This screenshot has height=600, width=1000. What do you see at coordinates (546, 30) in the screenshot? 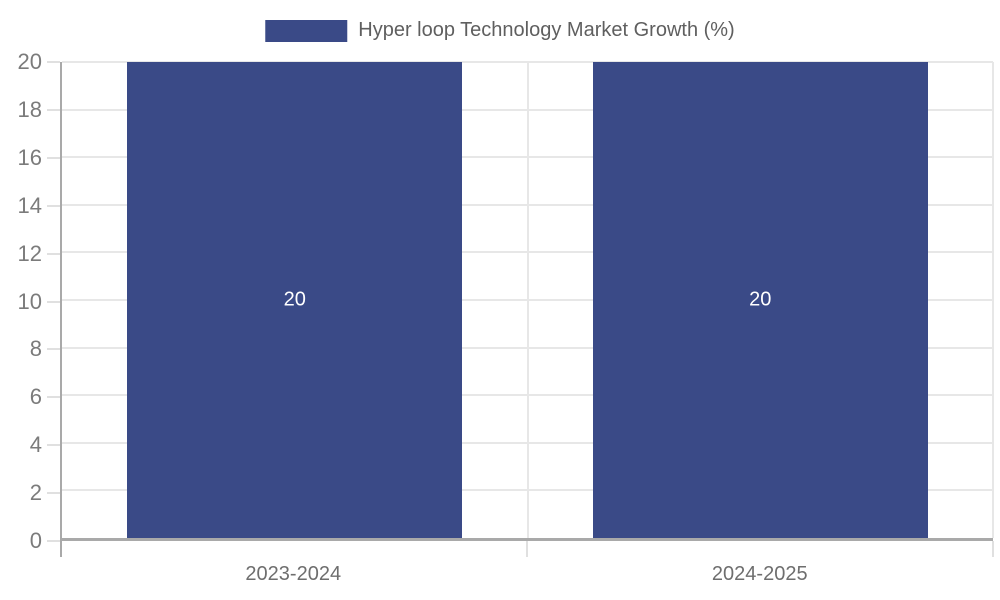
I see `legend-label: Hyper loop Technology Market Growth (%)` at bounding box center [546, 30].